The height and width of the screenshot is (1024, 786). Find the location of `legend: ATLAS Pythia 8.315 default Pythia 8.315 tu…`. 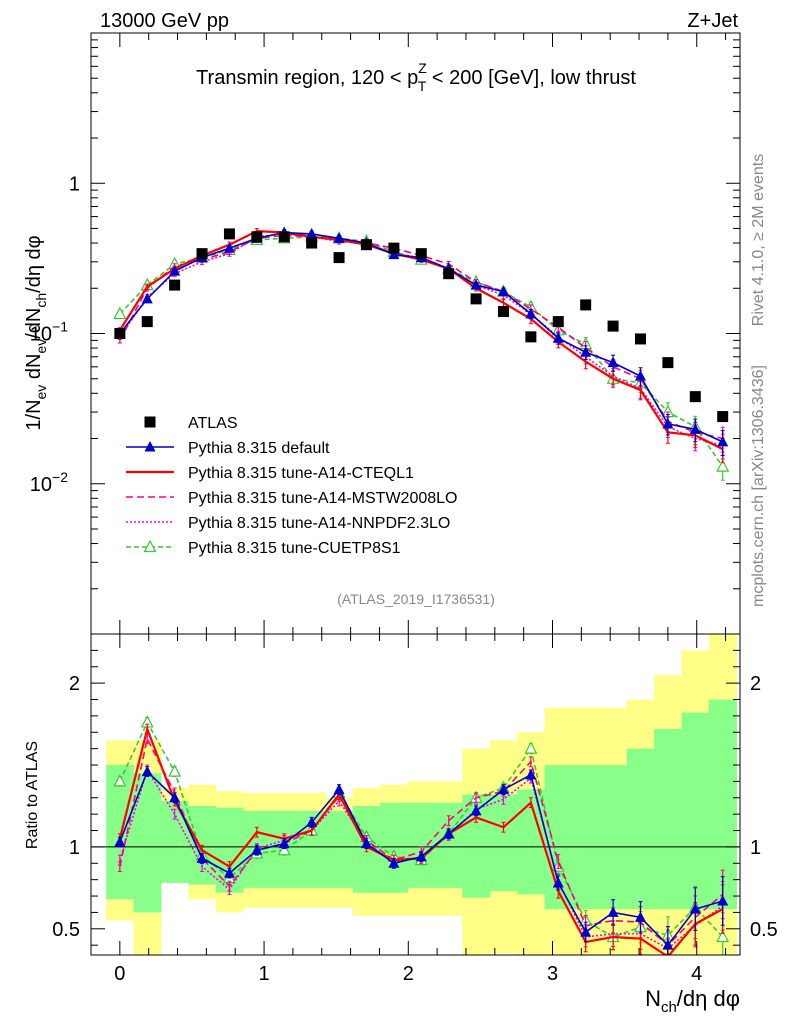

legend: ATLAS Pythia 8.315 default Pythia 8.315 tu… is located at coordinates (291, 486).